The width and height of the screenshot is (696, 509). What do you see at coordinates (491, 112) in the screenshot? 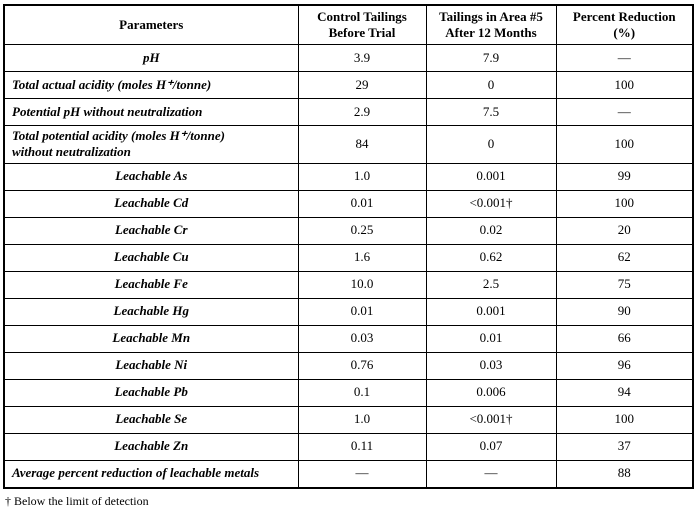
I see `value-cell: 7.5` at bounding box center [491, 112].